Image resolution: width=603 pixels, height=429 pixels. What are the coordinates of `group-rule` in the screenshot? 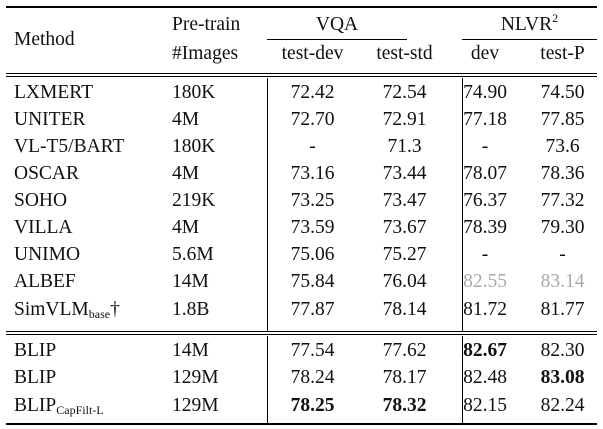 It's located at (301, 331).